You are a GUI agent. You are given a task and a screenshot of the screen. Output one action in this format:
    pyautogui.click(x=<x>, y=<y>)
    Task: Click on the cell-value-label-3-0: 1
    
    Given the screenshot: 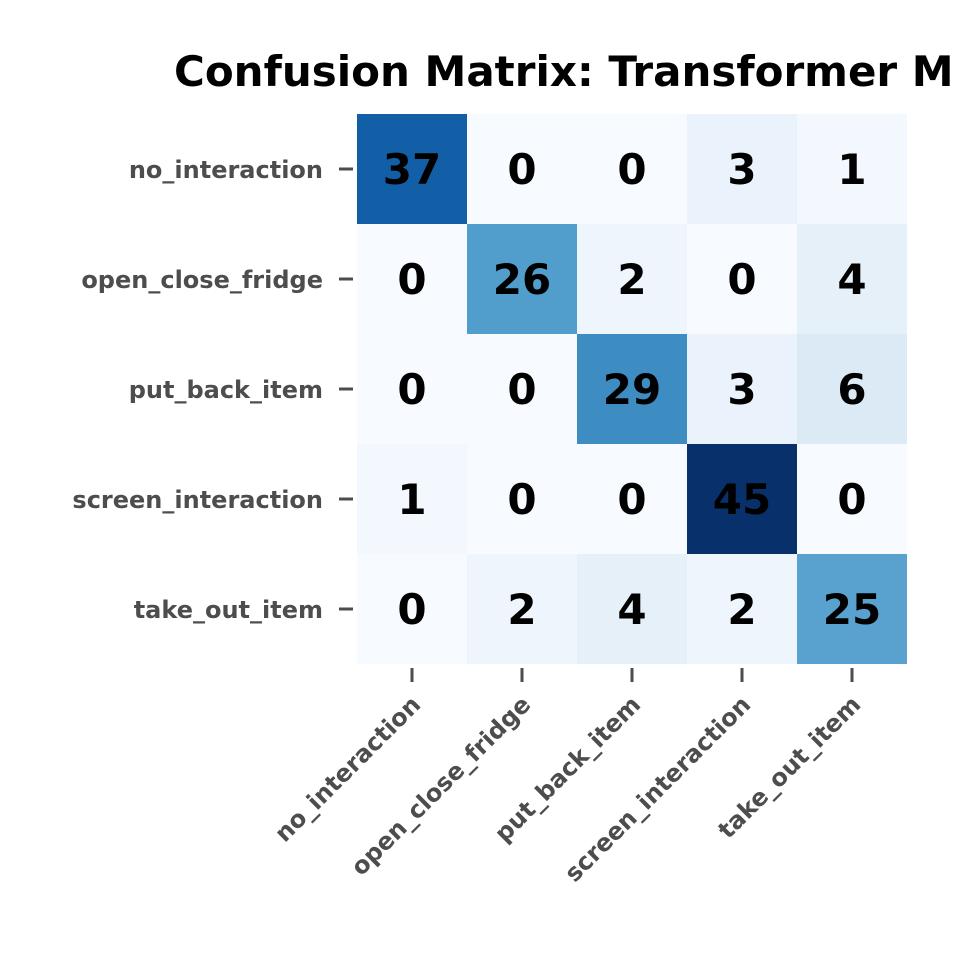 What is the action you would take?
    pyautogui.click(x=411, y=499)
    